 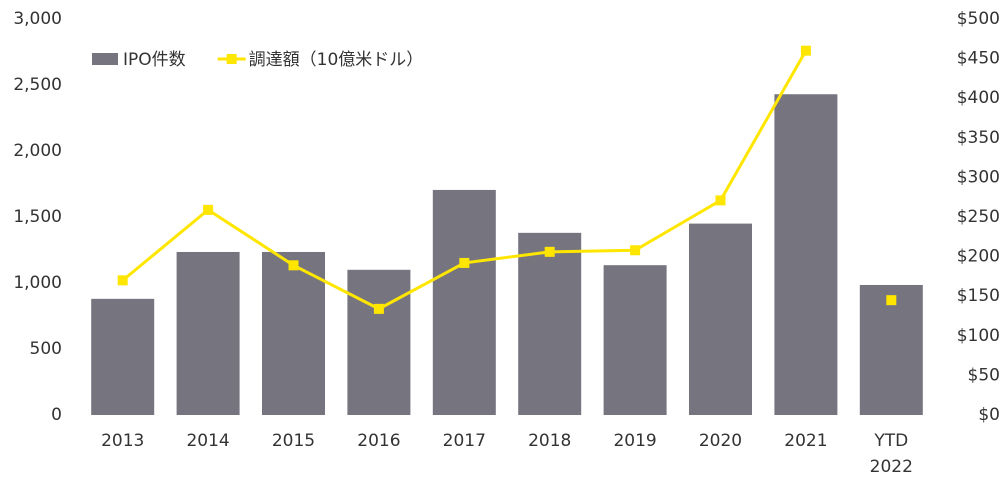 I want to click on x-tick-label: 2020, so click(x=720, y=441).